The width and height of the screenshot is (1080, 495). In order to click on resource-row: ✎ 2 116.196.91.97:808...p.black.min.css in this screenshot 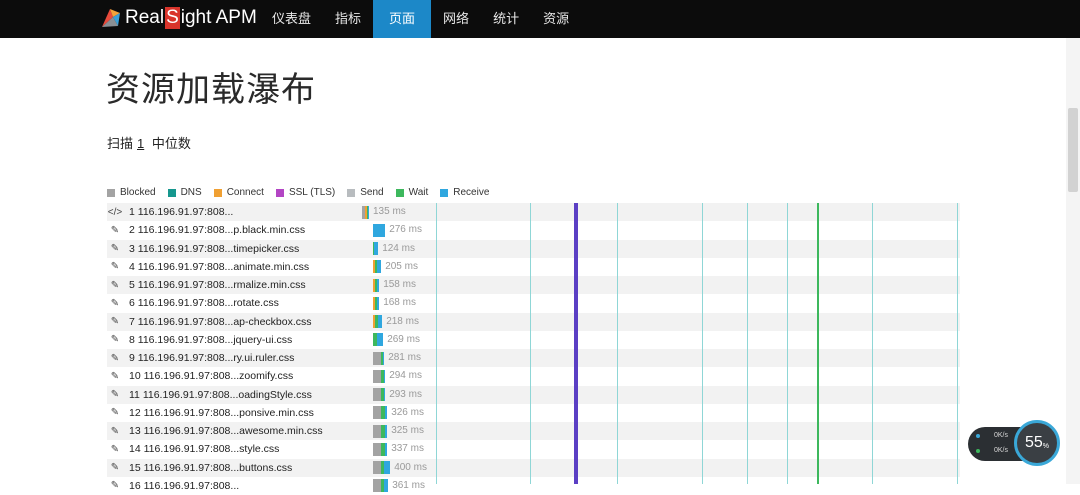, I will do `click(533, 230)`.